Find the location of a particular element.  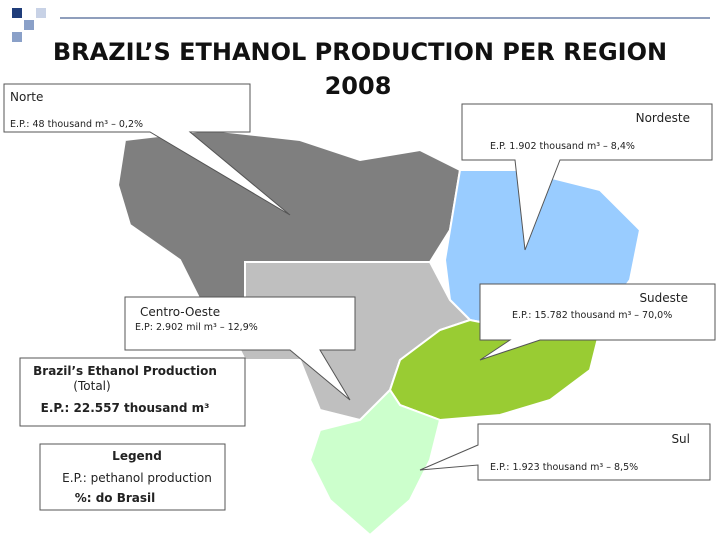

region-text: E.P: 2.902 mil m³ – 12,9% is located at coordinates (196, 327).